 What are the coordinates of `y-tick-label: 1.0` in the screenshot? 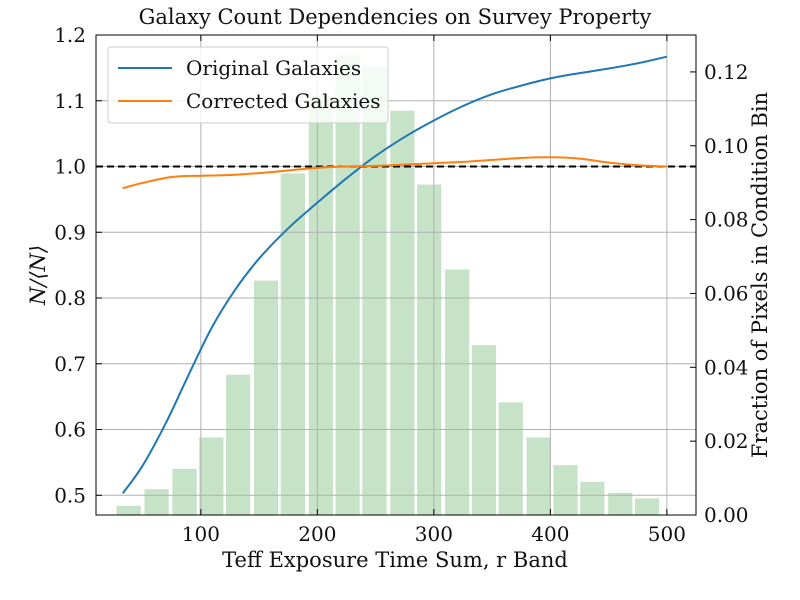 It's located at (70, 167).